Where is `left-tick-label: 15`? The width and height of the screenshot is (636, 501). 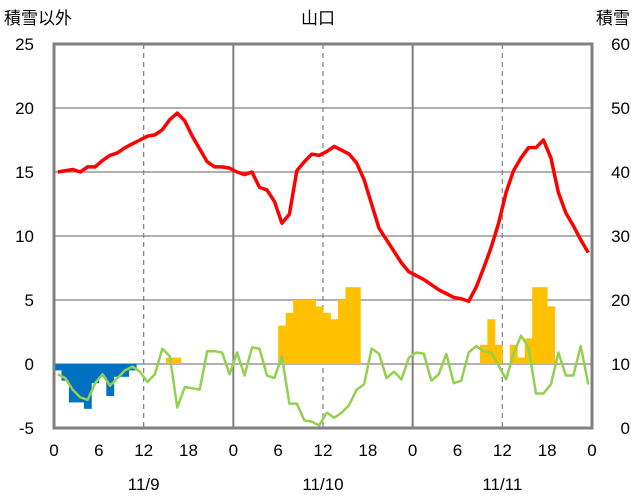
left-tick-label: 15 is located at coordinates (24, 172).